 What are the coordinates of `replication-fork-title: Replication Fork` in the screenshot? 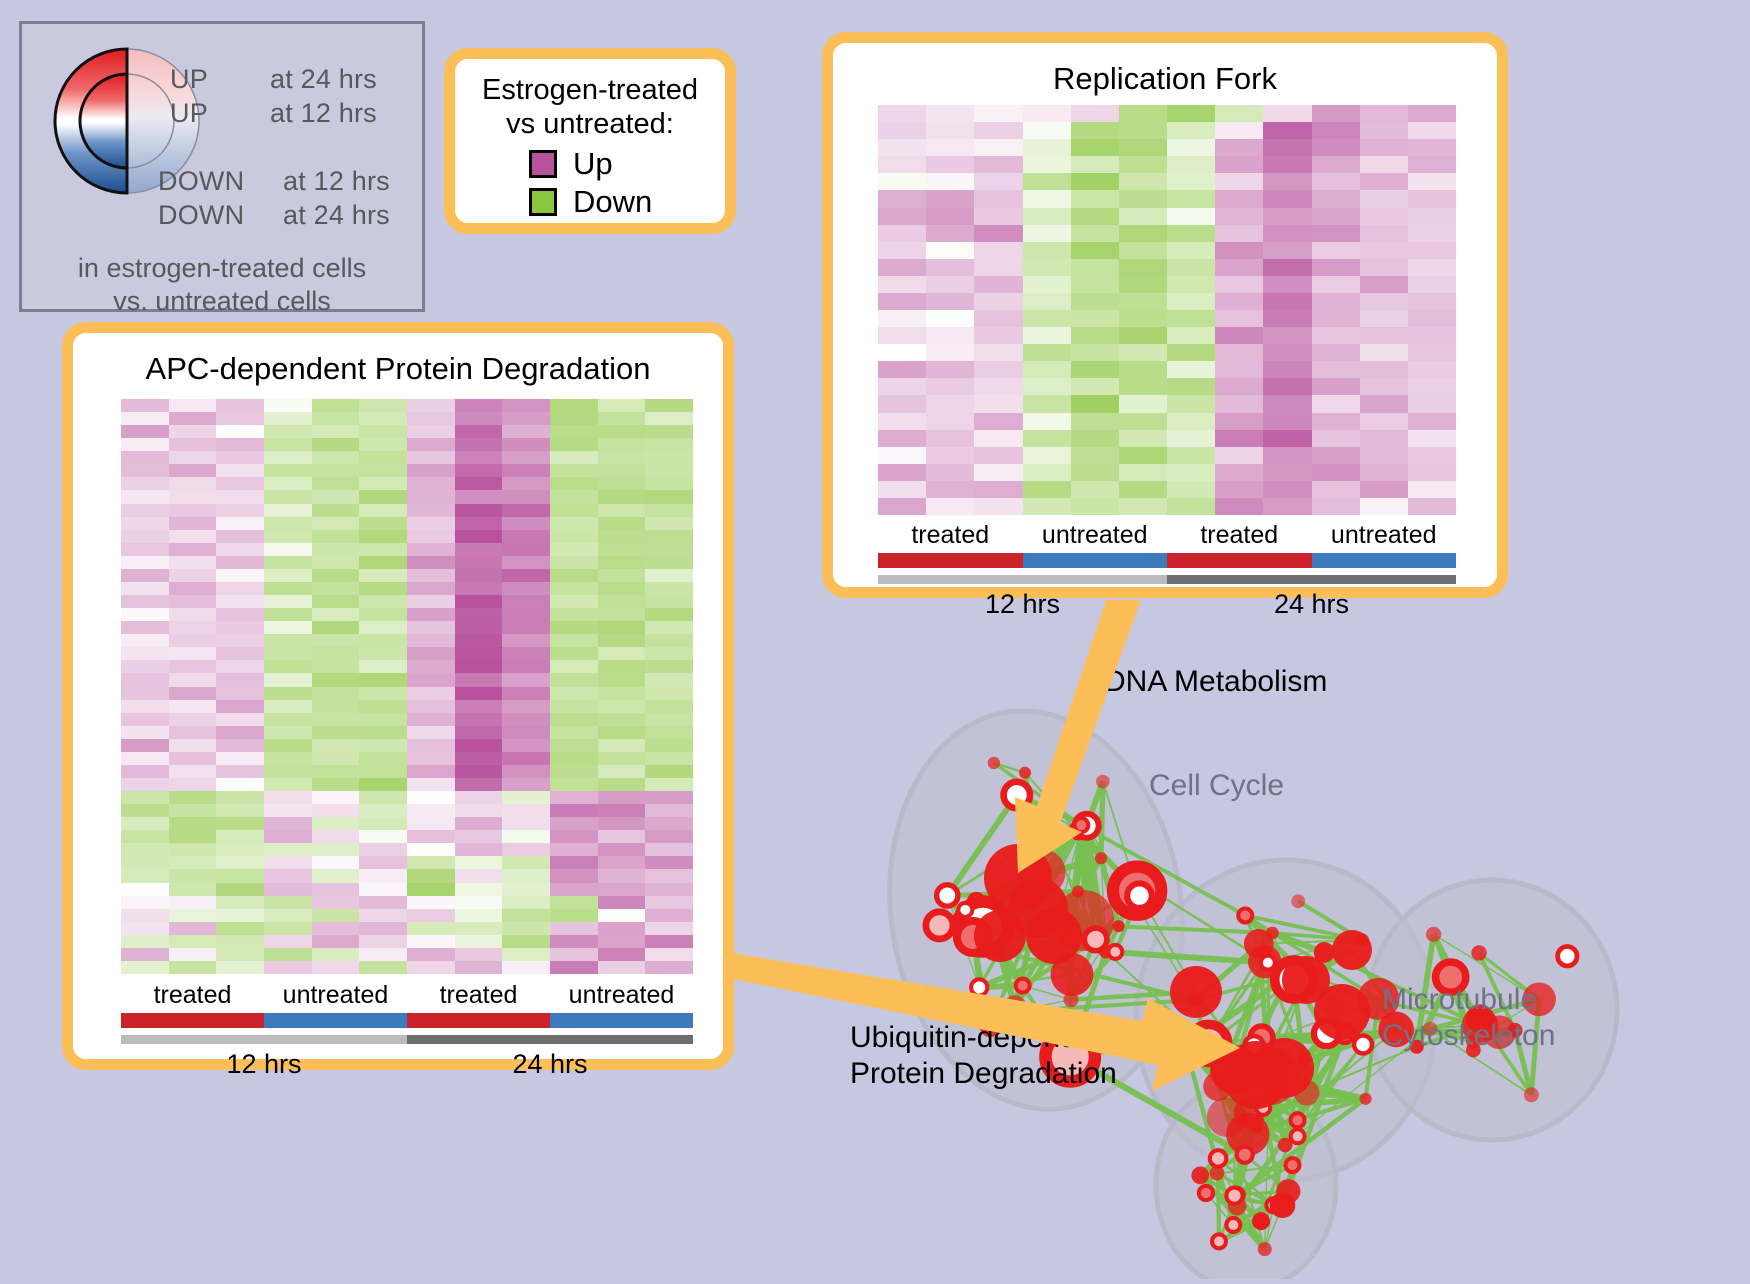 It's located at (1165, 79).